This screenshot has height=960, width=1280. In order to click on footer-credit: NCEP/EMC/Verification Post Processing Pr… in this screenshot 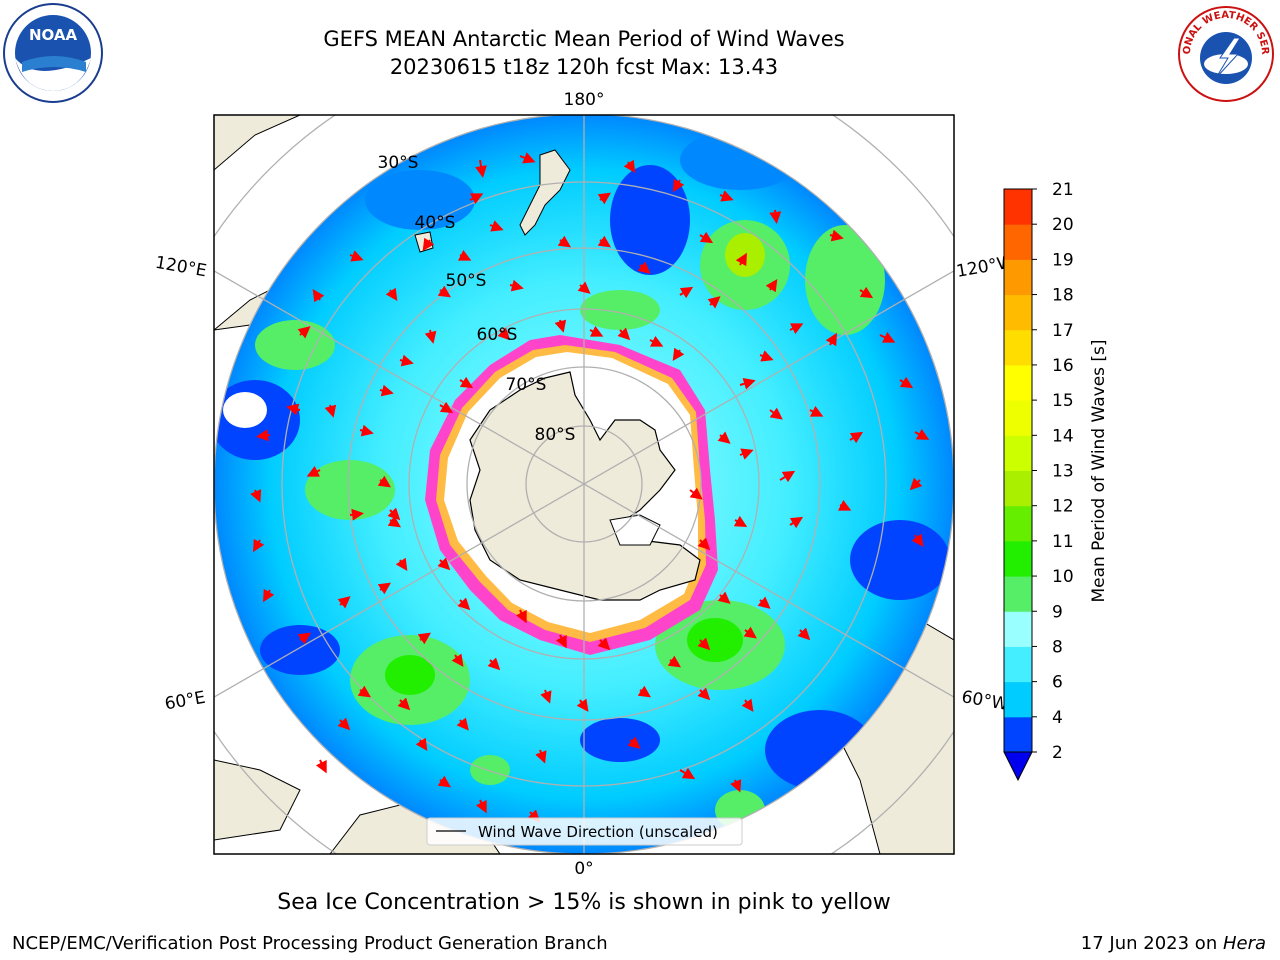, I will do `click(310, 943)`.